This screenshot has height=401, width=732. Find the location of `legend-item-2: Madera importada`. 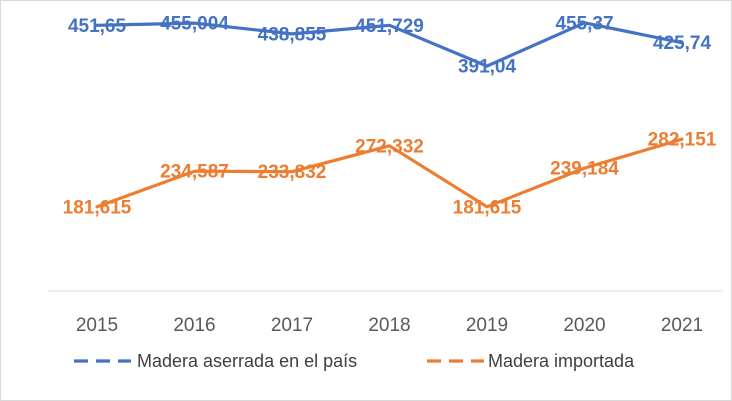

legend-item-2: Madera importada is located at coordinates (531, 361).